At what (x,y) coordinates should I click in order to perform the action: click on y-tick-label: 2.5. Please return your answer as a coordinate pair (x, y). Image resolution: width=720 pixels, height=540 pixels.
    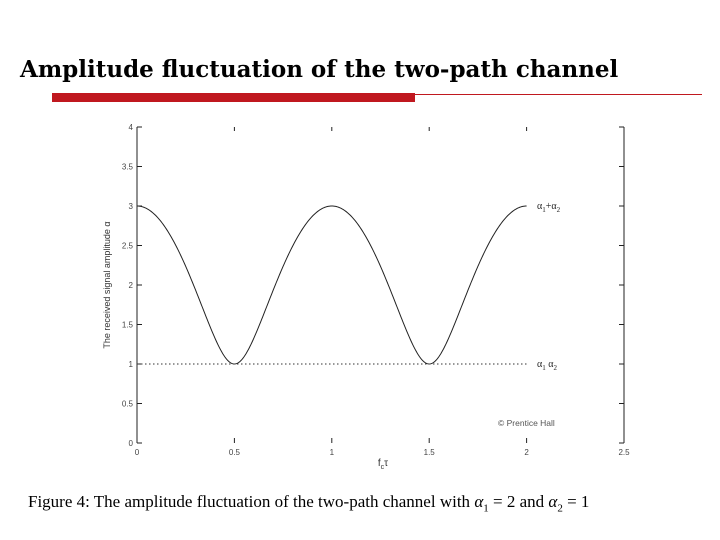
    Looking at the image, I should click on (128, 246).